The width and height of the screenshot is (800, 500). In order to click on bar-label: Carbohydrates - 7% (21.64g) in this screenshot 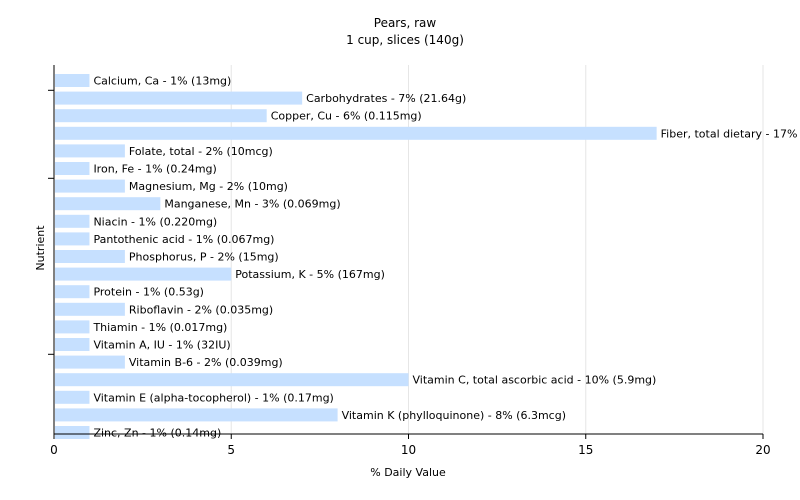, I will do `click(386, 98)`.